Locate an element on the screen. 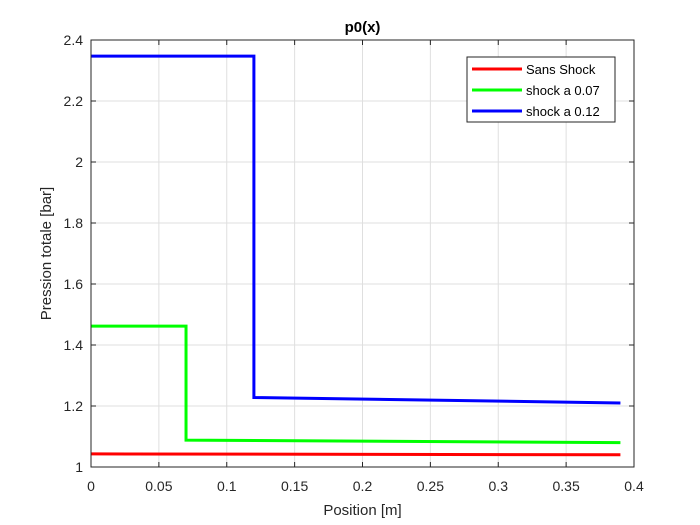  y-tick-label: 2.2 is located at coordinates (74, 101).